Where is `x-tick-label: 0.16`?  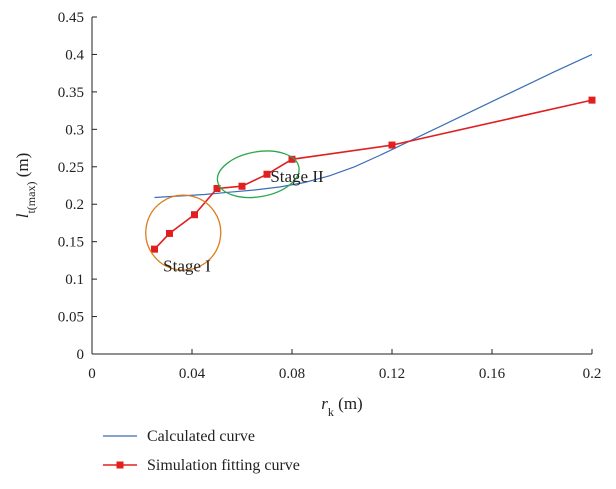
x-tick-label: 0.16 is located at coordinates (492, 374).